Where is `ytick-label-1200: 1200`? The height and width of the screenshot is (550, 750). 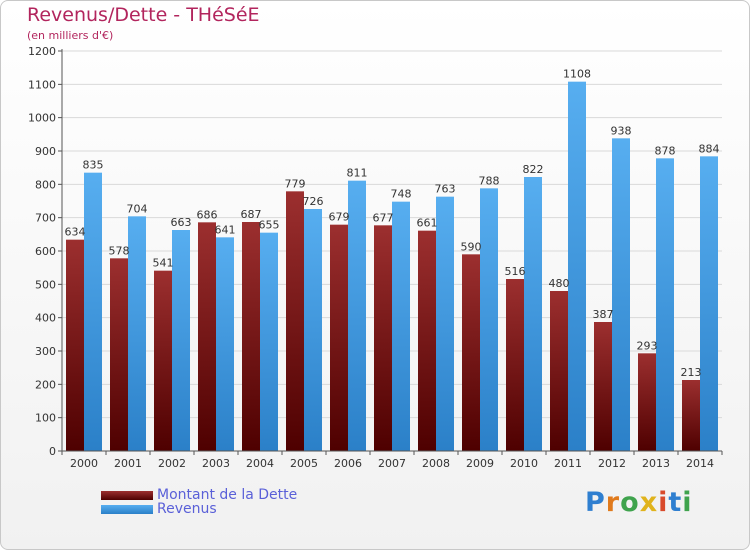
ytick-label-1200: 1200 is located at coordinates (42, 51).